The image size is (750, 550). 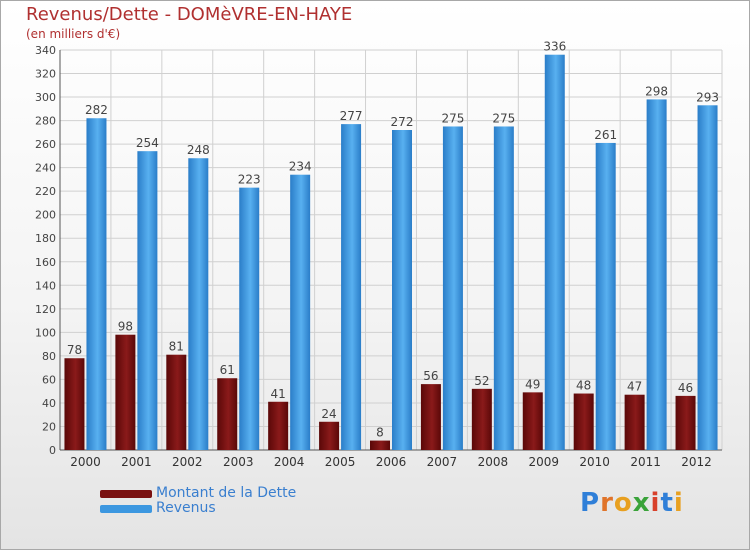 What do you see at coordinates (96, 110) in the screenshot?
I see `data-label: 282` at bounding box center [96, 110].